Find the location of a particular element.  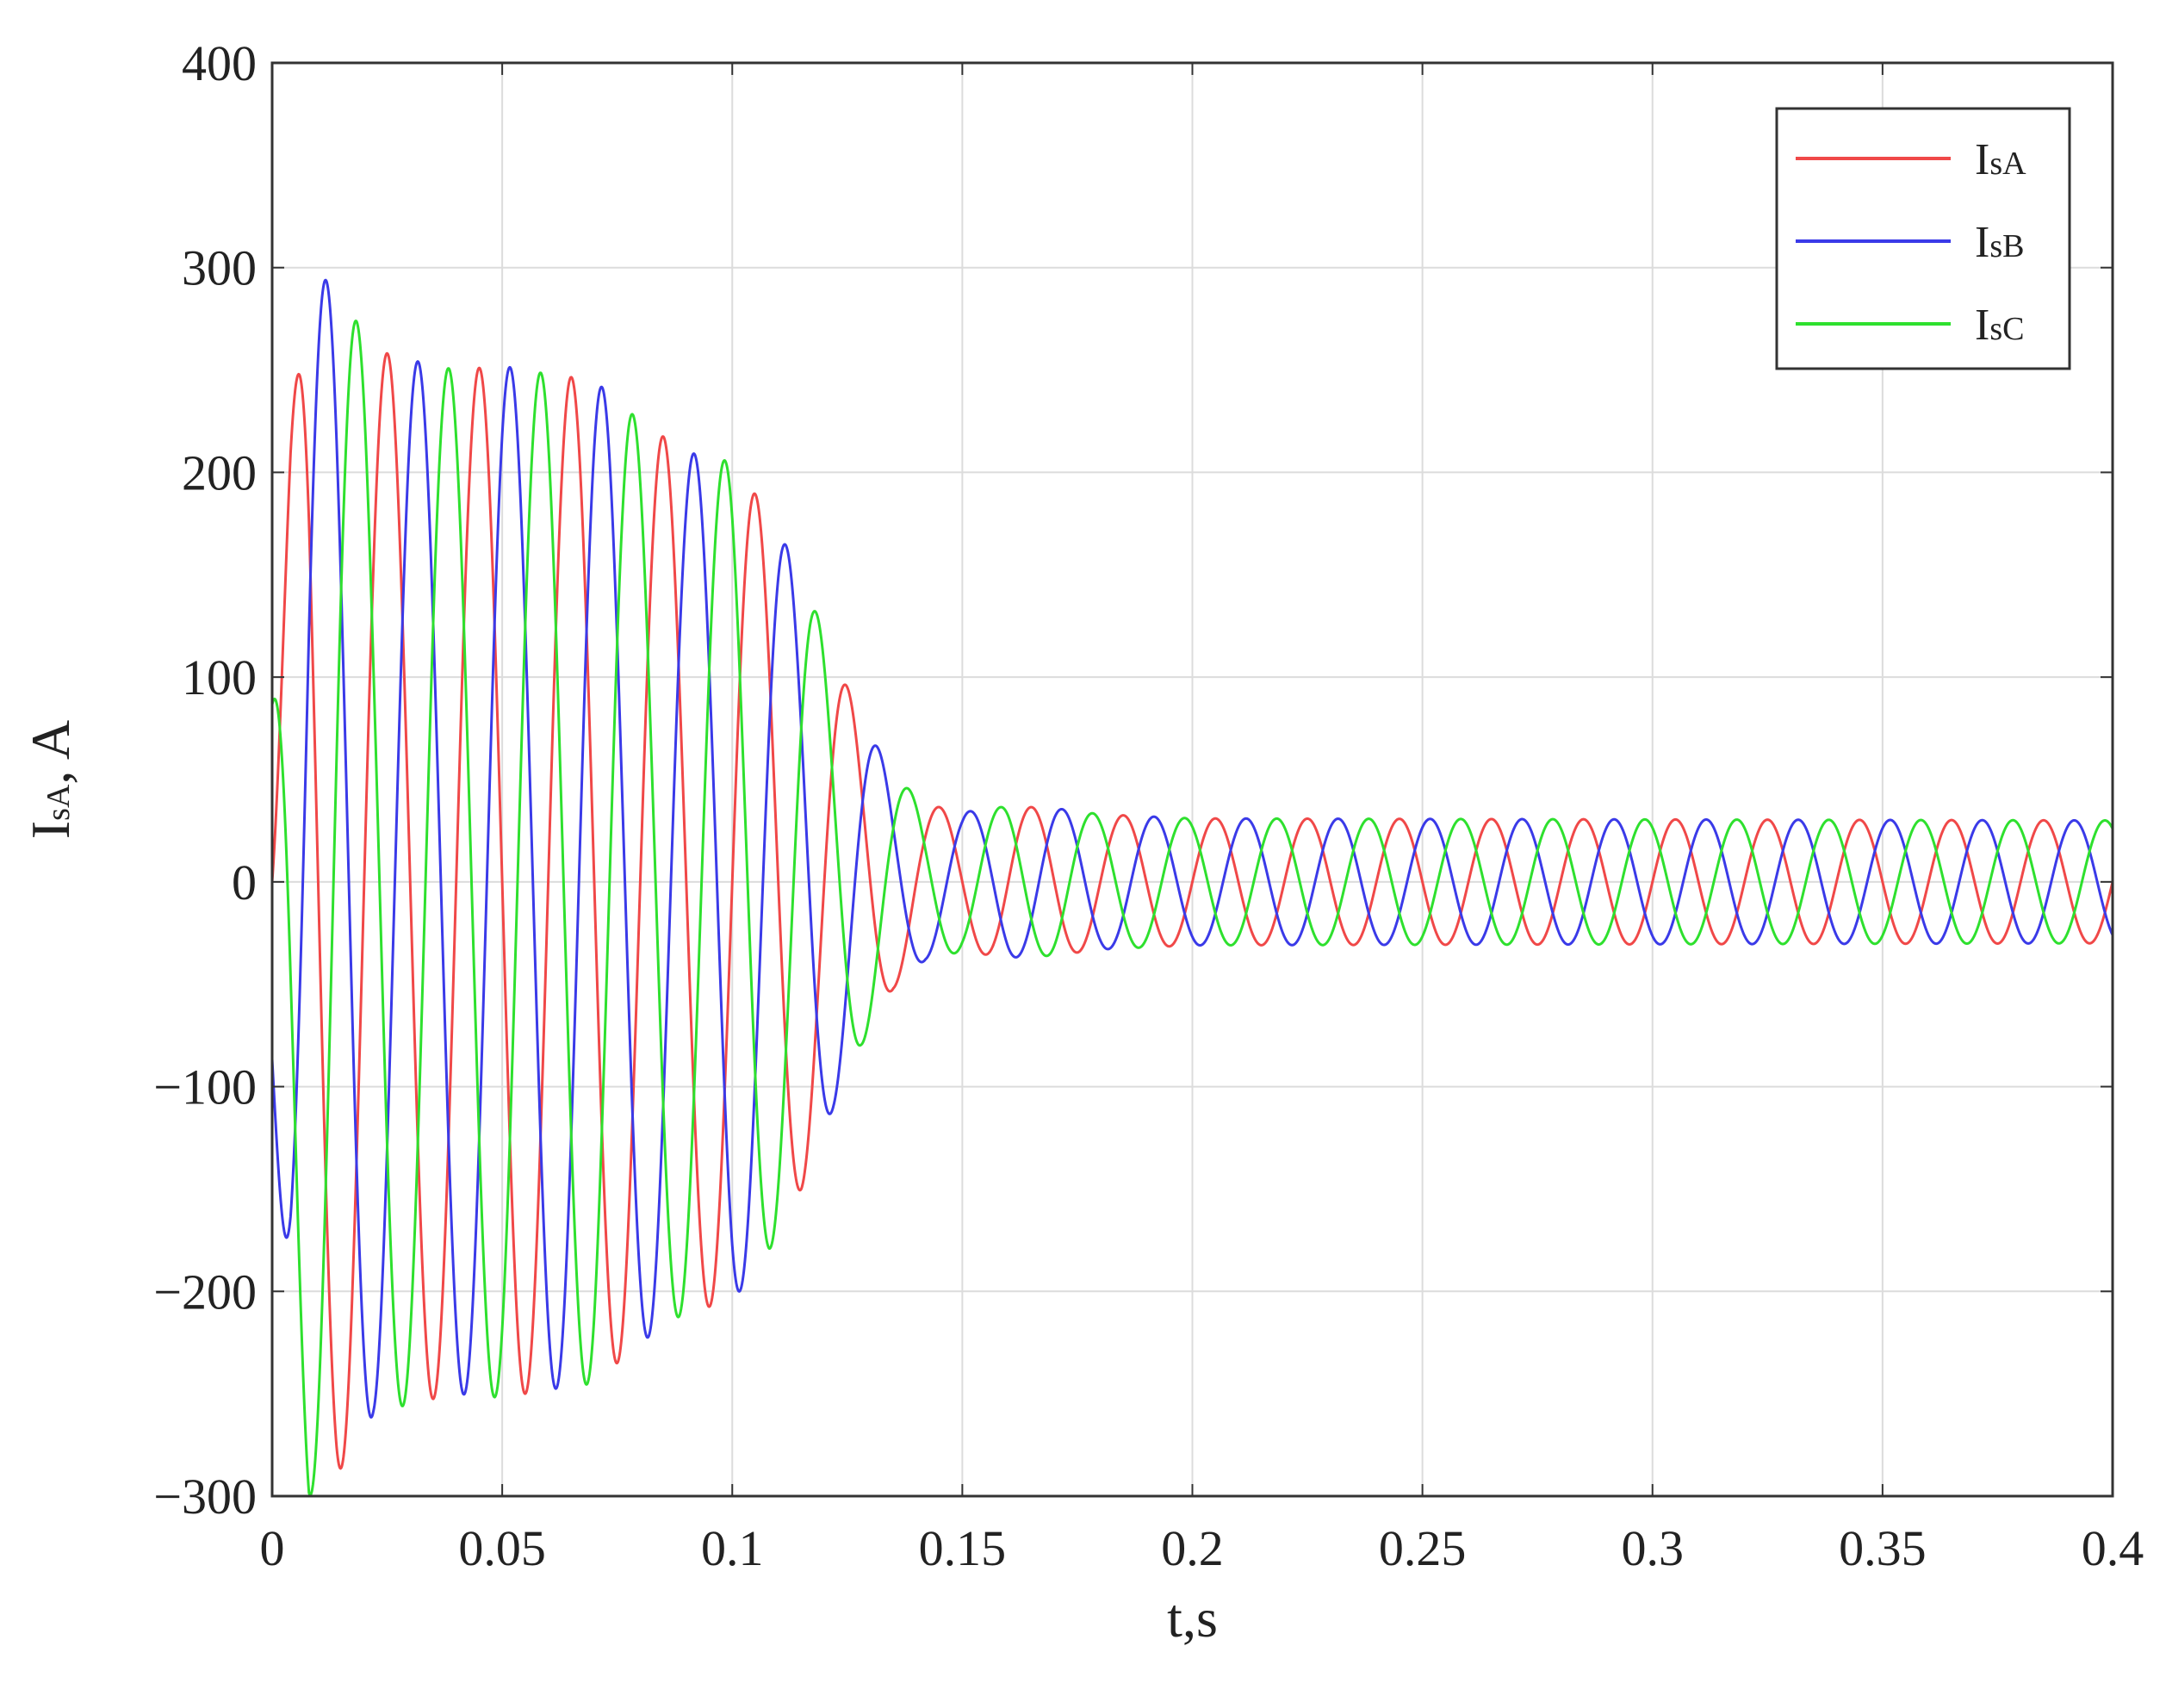

y-tick-label: 0 is located at coordinates (244, 882).